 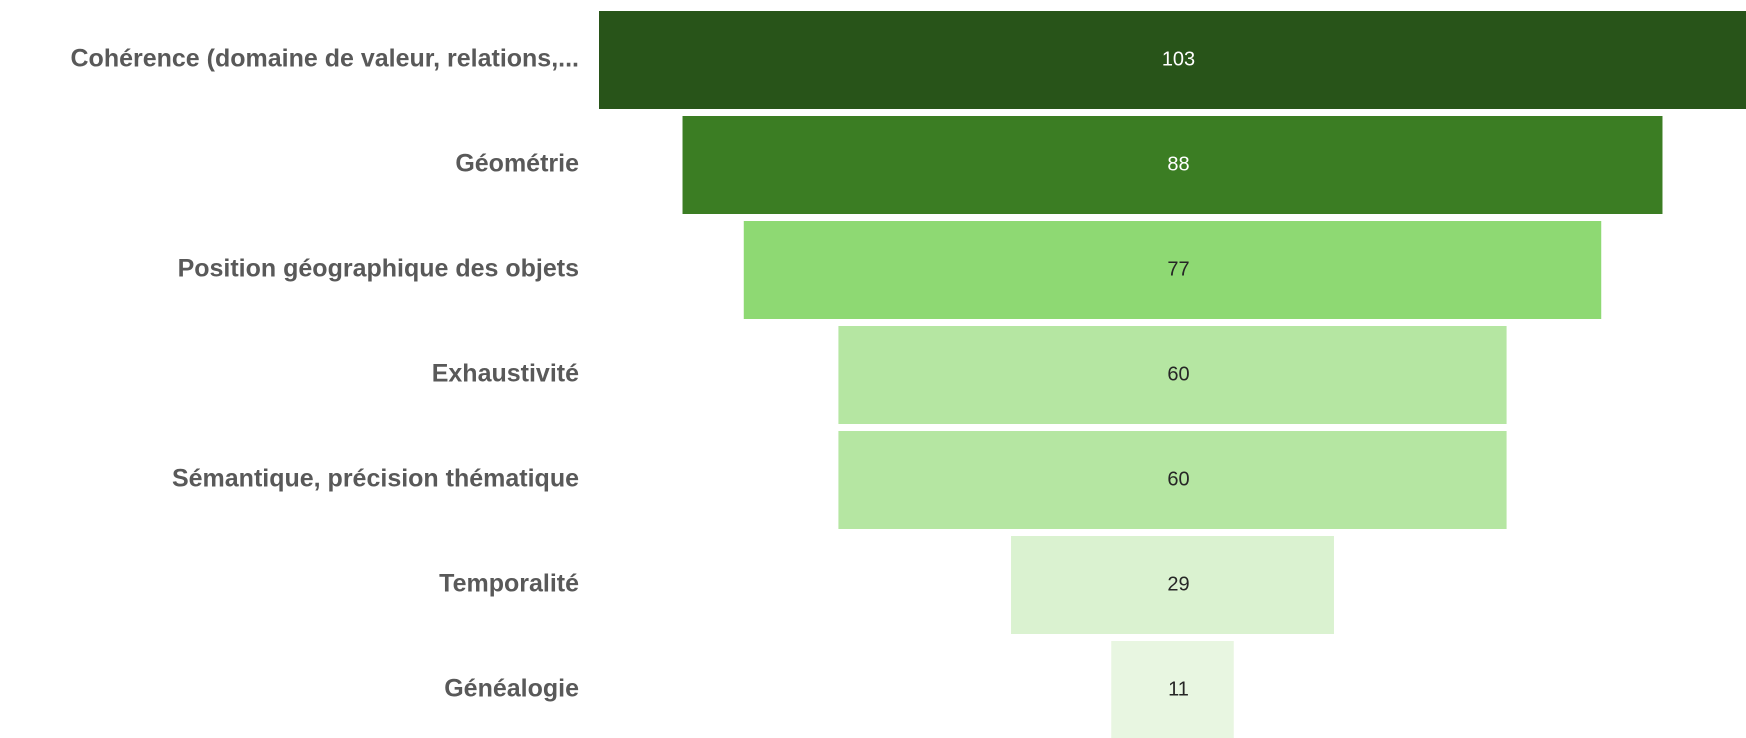 I want to click on value-label: 11, so click(x=1178, y=689).